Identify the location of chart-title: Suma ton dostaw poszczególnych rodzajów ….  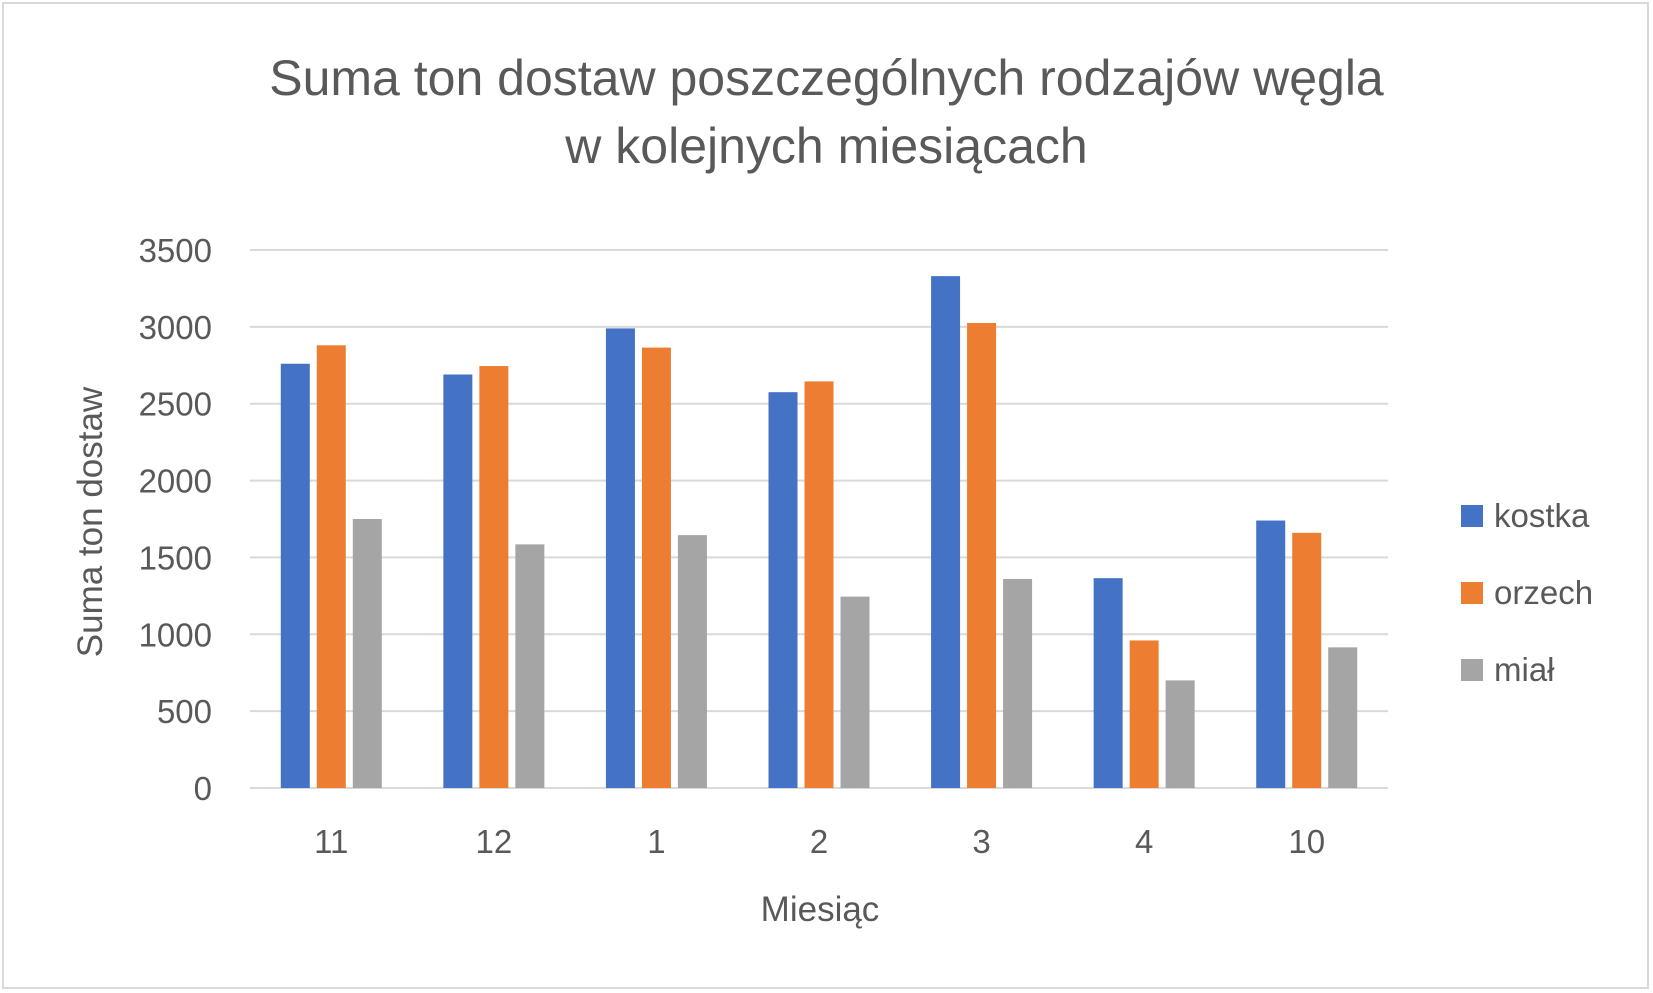
(826, 112).